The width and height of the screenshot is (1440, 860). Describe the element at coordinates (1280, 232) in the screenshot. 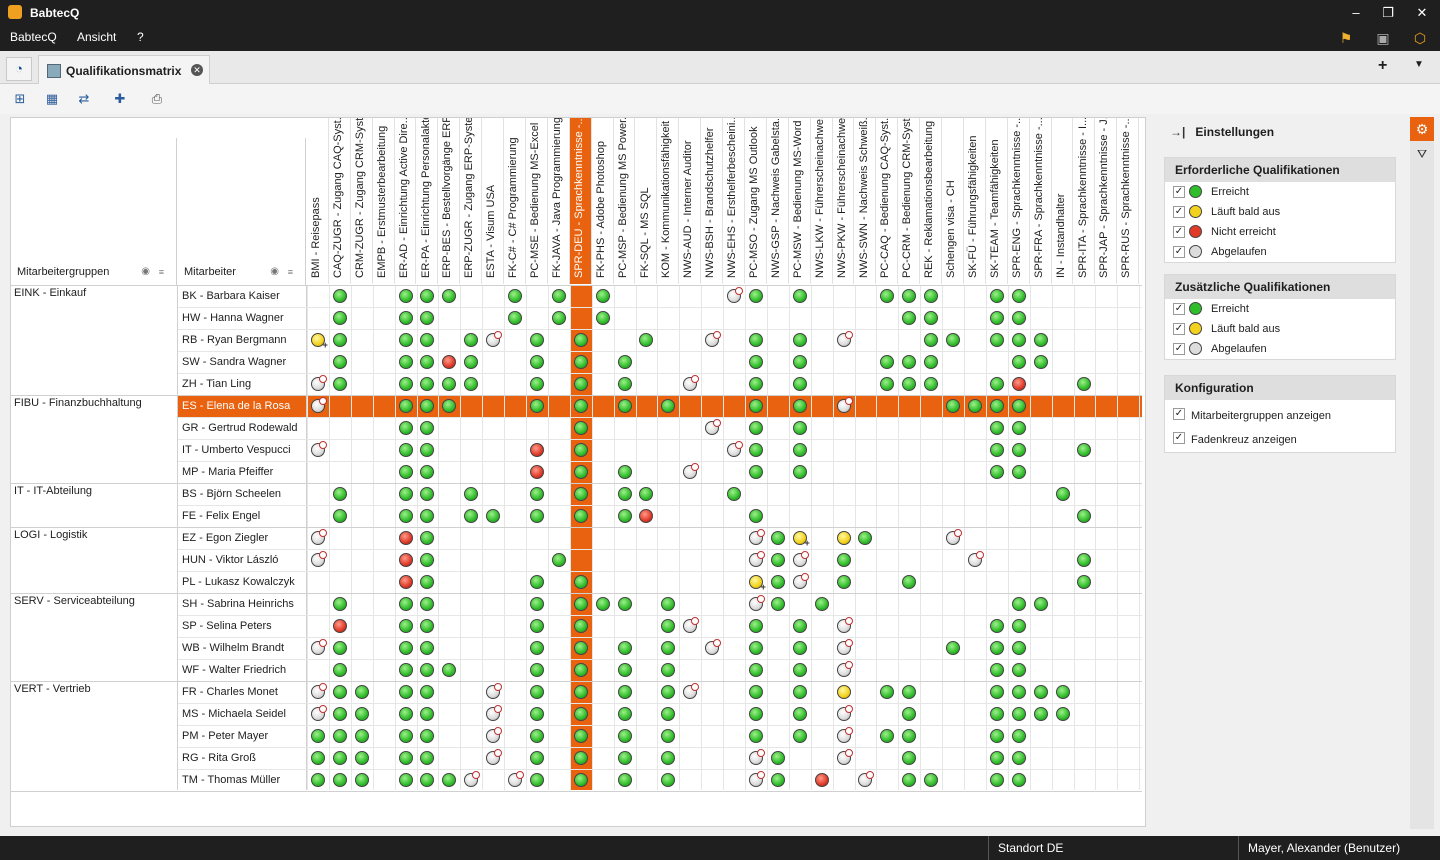

I see `option-row: ✓ Nicht erreicht` at that location.